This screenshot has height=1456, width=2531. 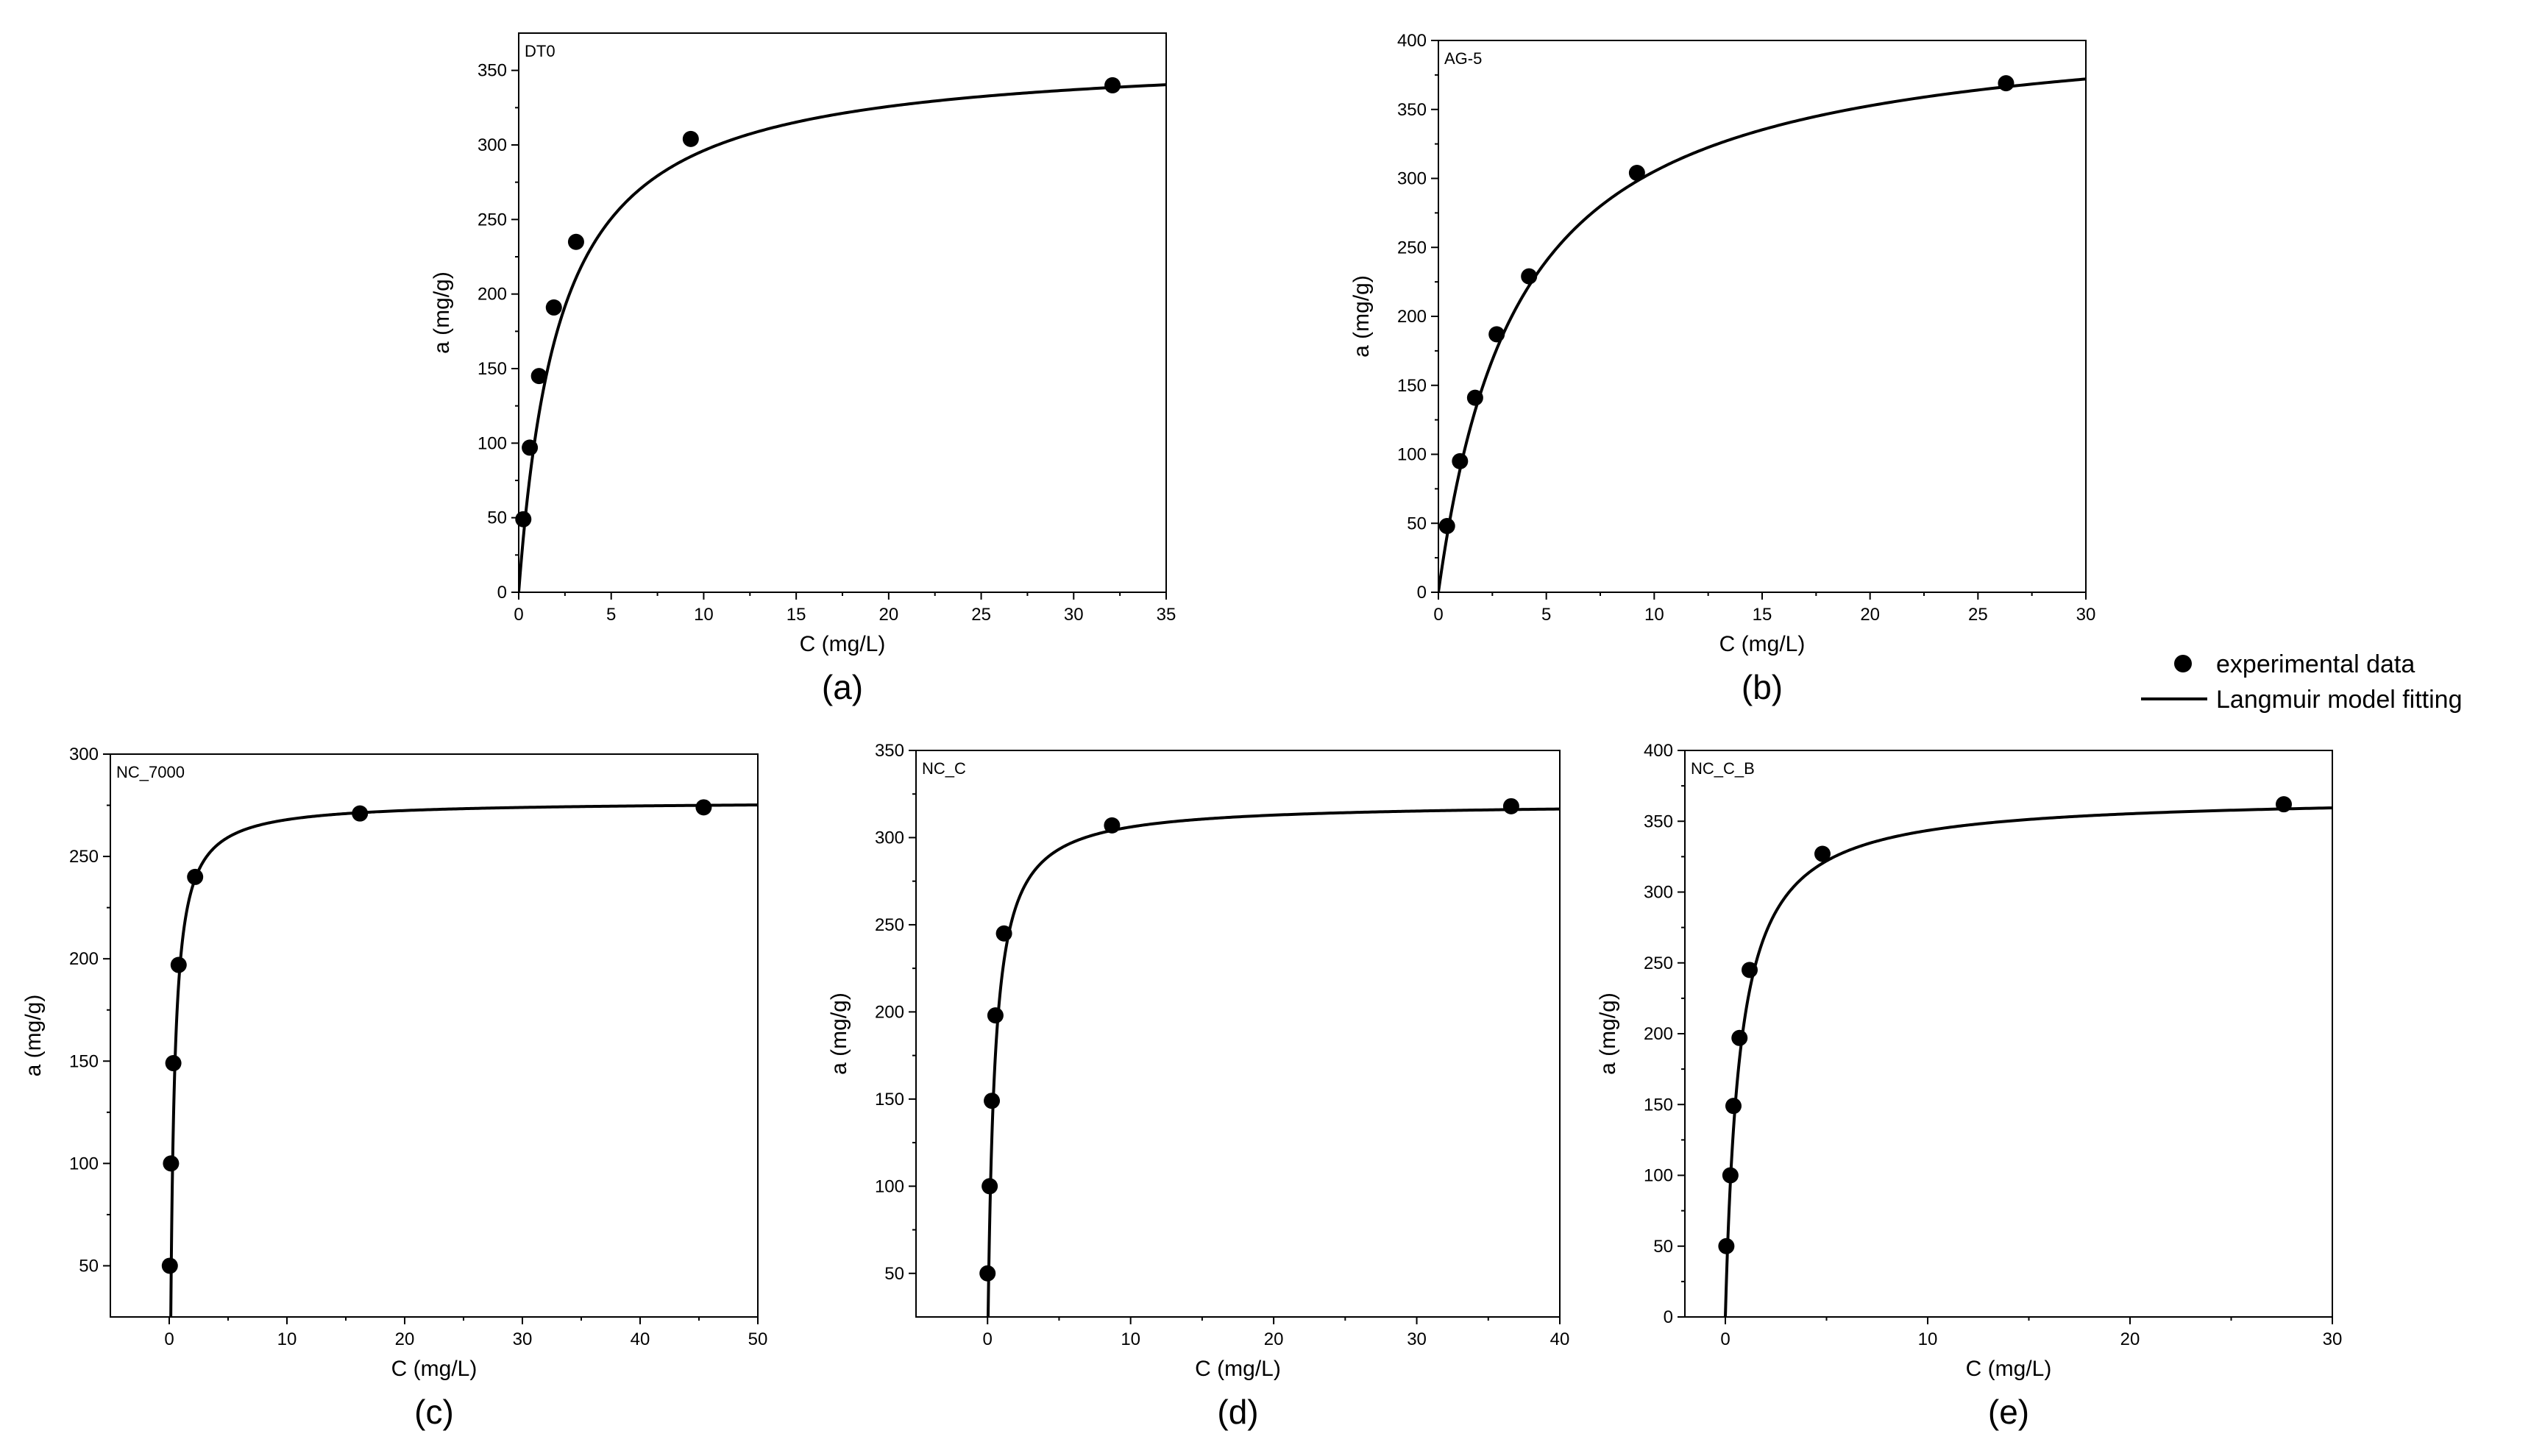 I want to click on sample-label: NC_C_B, so click(x=1723, y=768).